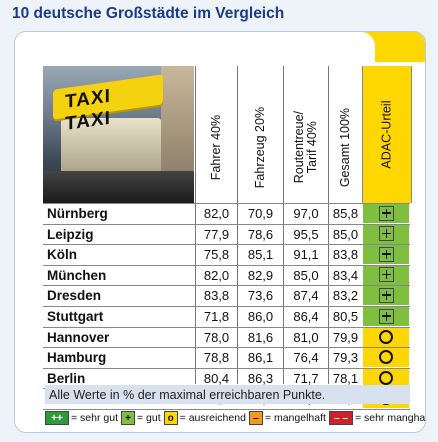  What do you see at coordinates (345, 337) in the screenshot?
I see `value-gesamt: 79,9` at bounding box center [345, 337].